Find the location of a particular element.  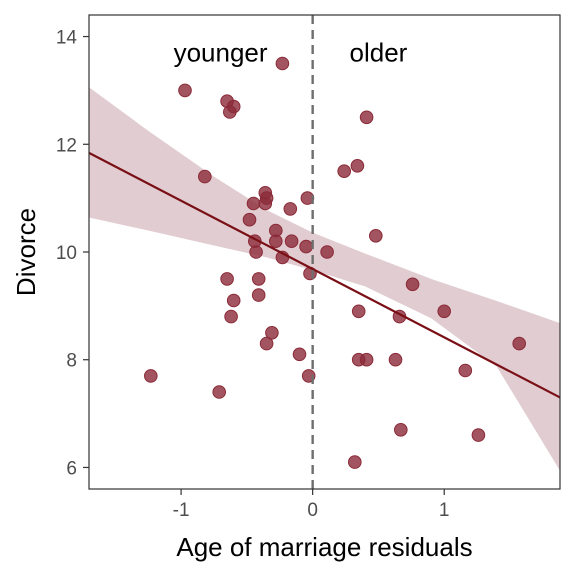

y-axis-title: Divorce is located at coordinates (26, 252).